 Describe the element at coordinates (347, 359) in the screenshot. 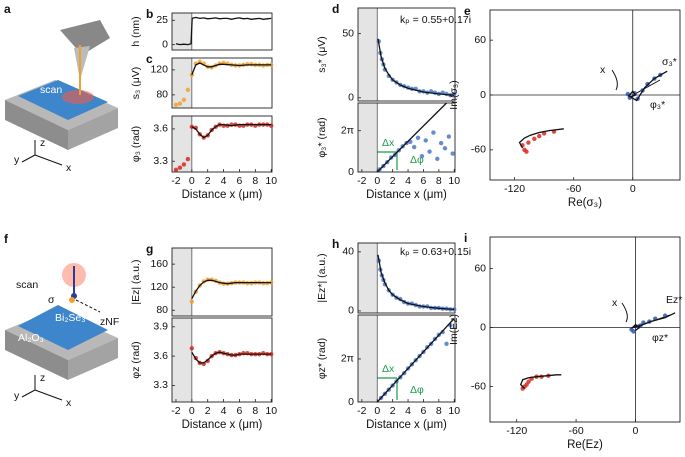

I see `y-tick-label: 2π` at that location.